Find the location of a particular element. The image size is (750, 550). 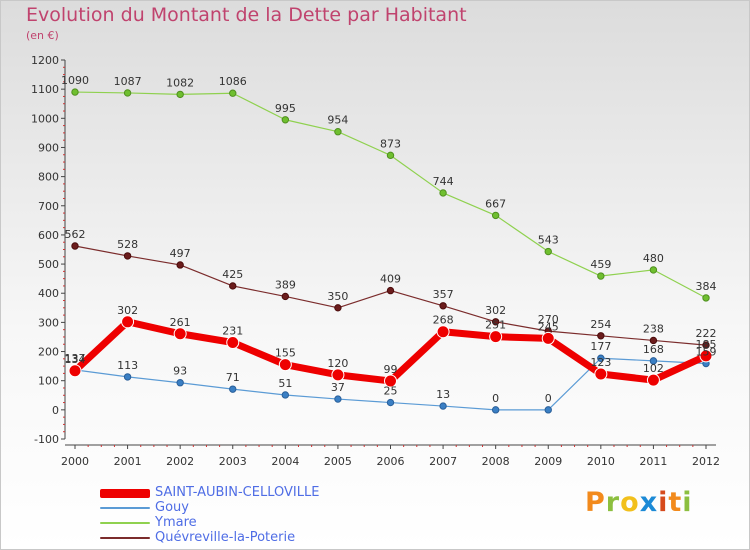

y-tick-label: 1100 is located at coordinates (45, 89).